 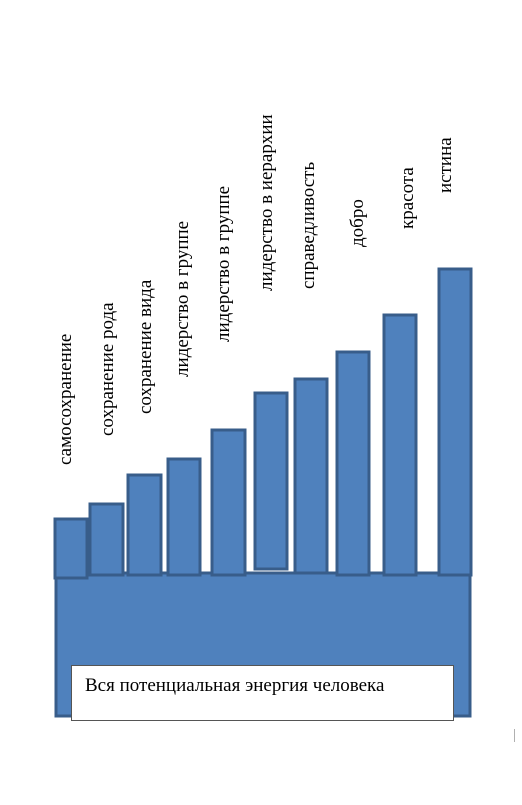 What do you see at coordinates (308, 225) in the screenshot?
I see `level-label: справедливость` at bounding box center [308, 225].